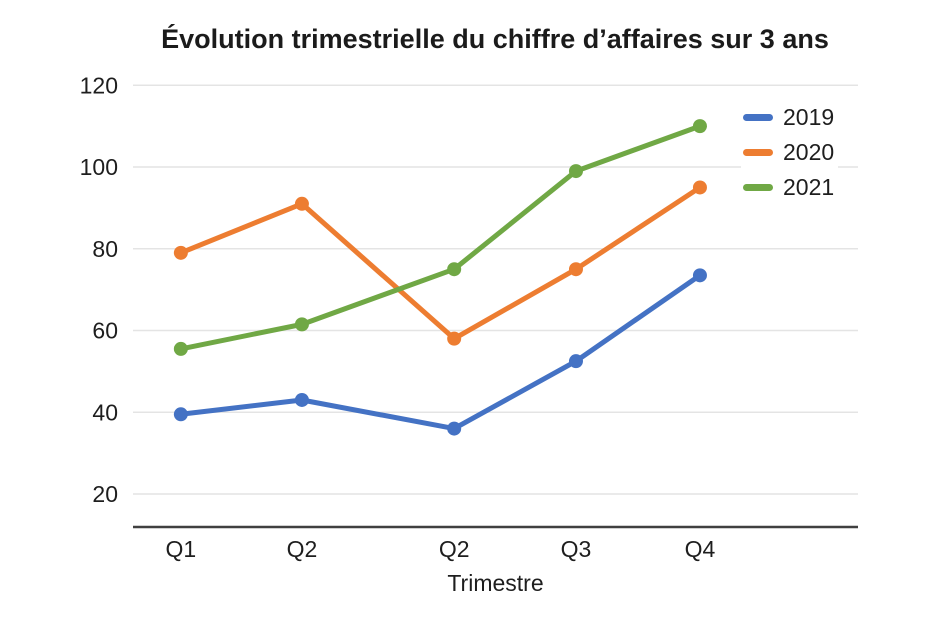  Describe the element at coordinates (440, 352) in the screenshot. I see `series-line-2019` at that location.